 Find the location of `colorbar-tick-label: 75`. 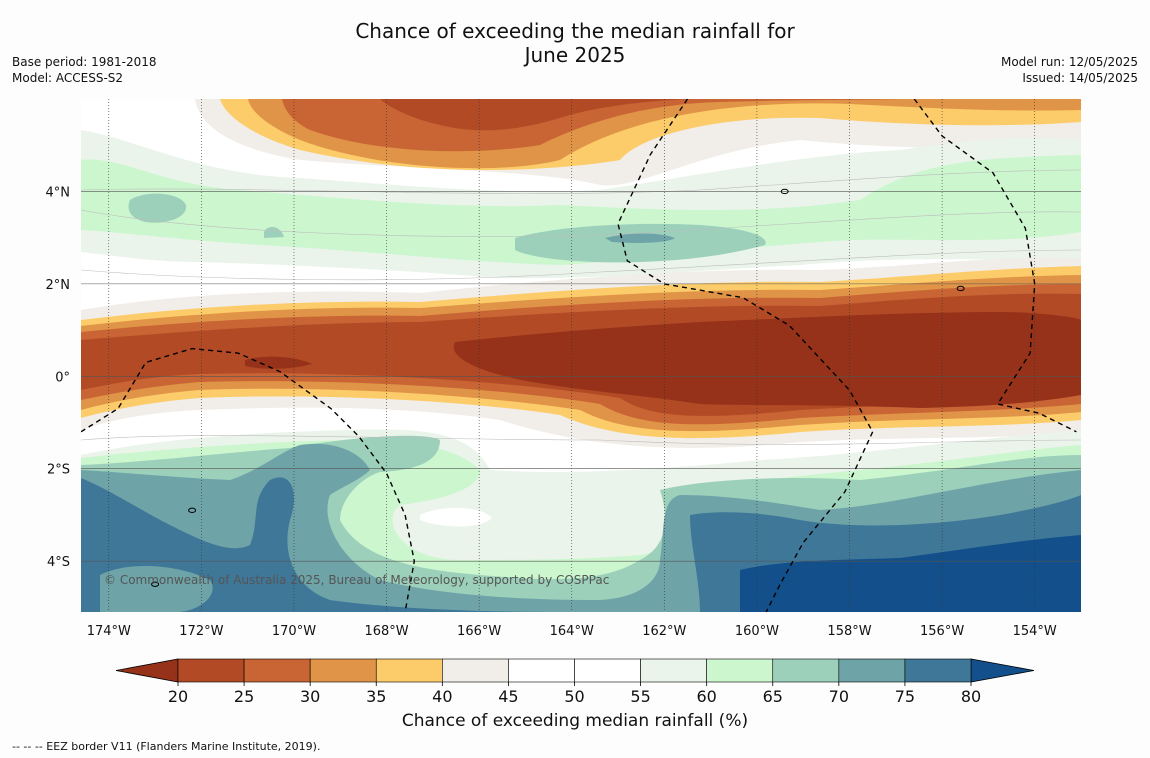

colorbar-tick-label: 75 is located at coordinates (905, 696).